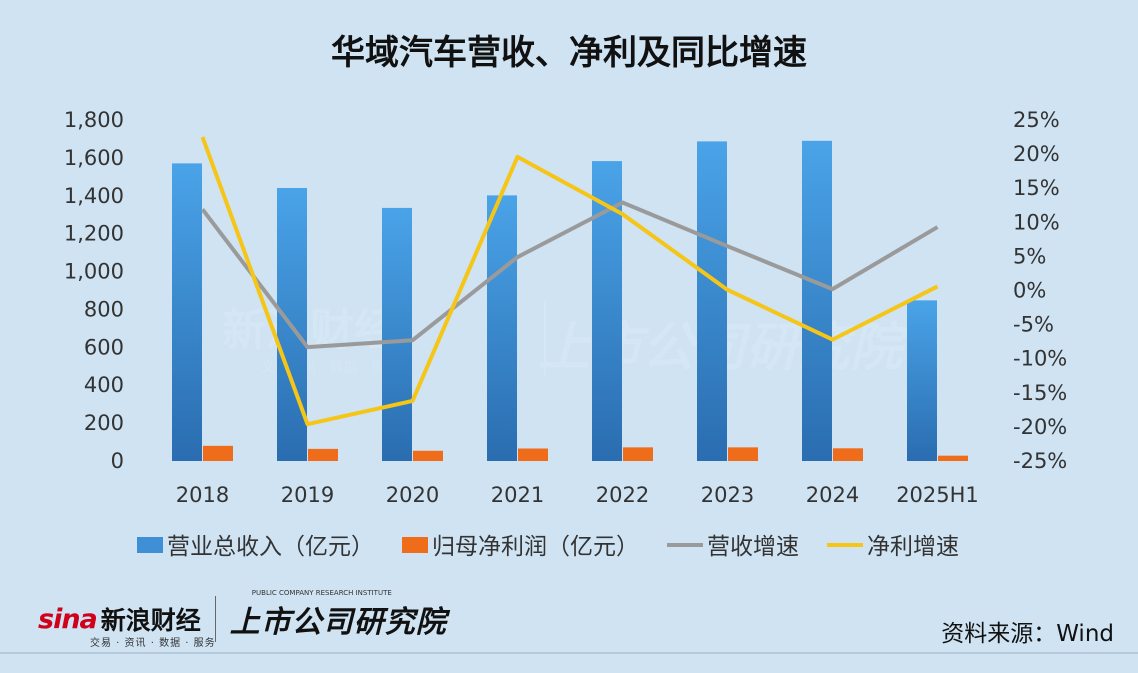  What do you see at coordinates (104, 423) in the screenshot?
I see `left-axis-tick: 200` at bounding box center [104, 423].